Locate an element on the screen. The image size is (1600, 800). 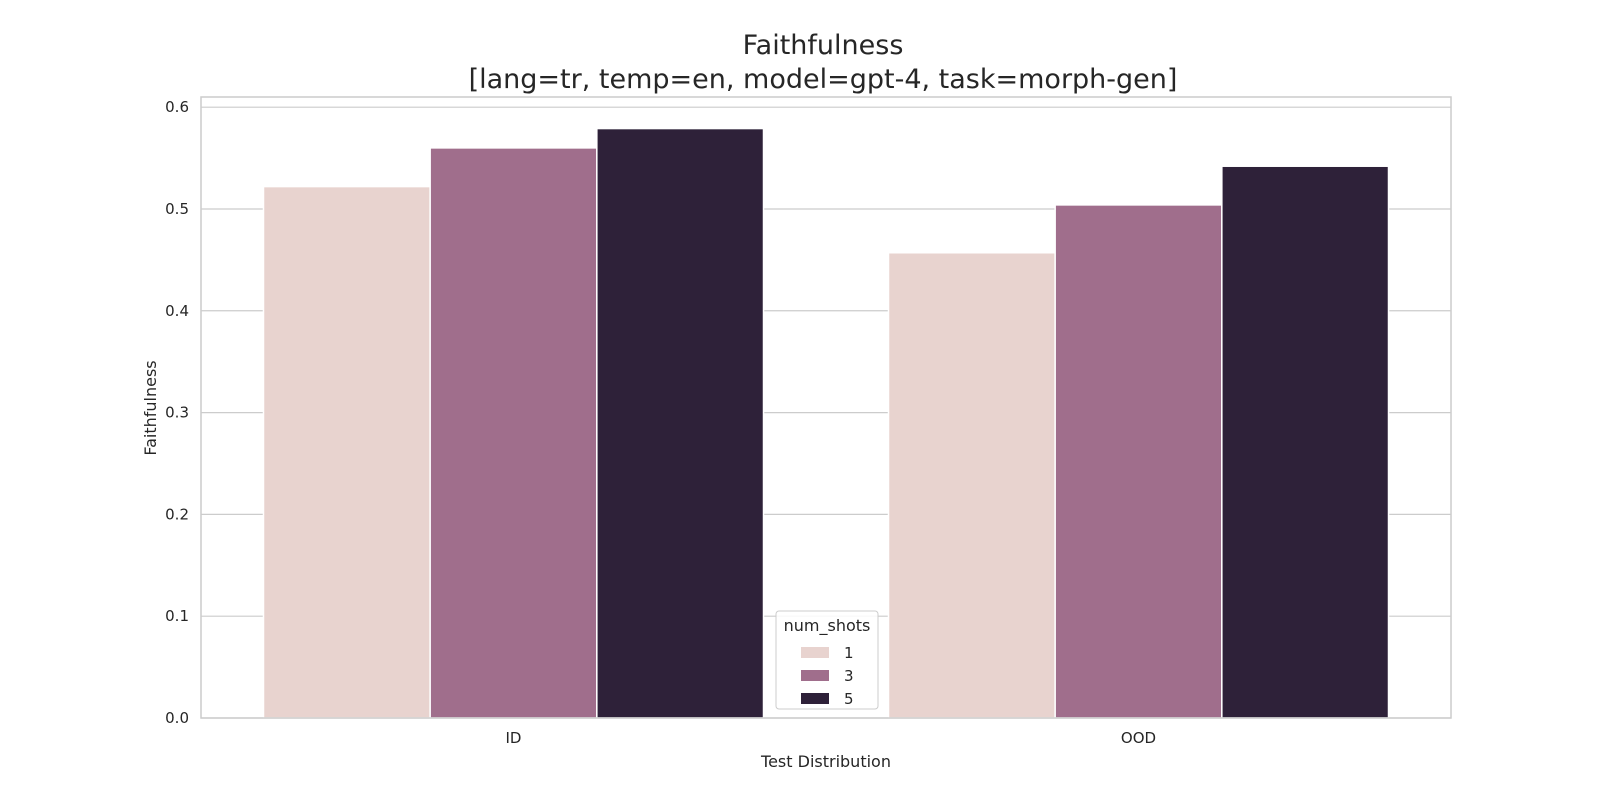
y-tick-label: 0.1 is located at coordinates (177, 616).